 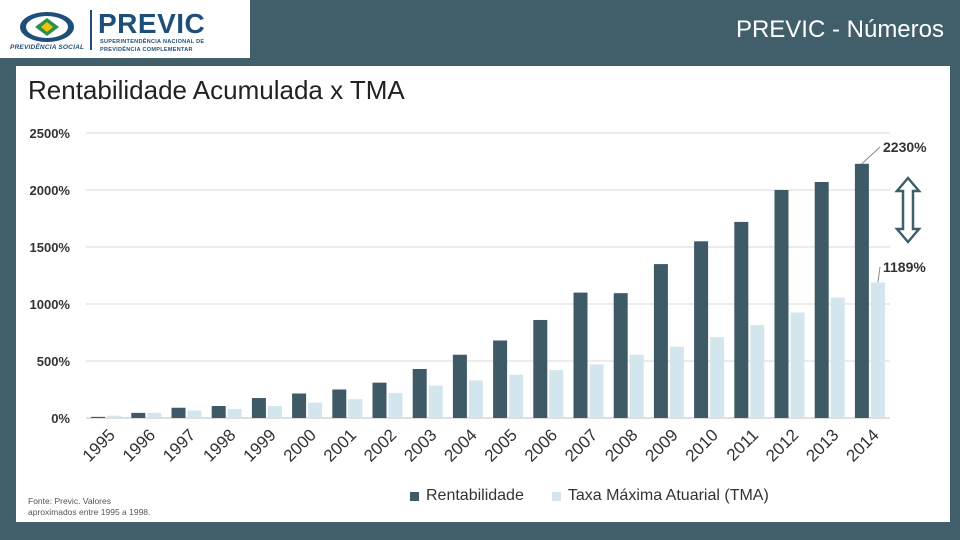 What do you see at coordinates (461, 445) in the screenshot?
I see `x-tick-label-2004: 2004` at bounding box center [461, 445].